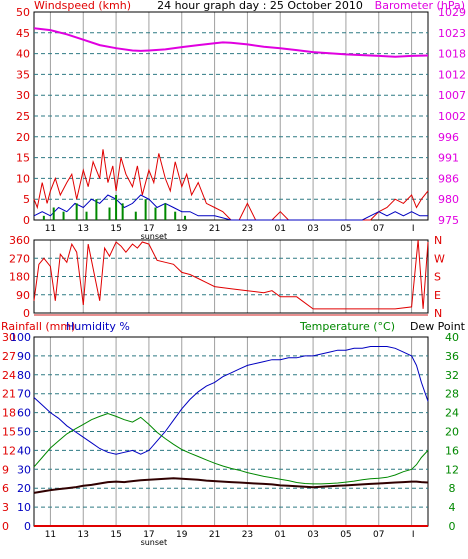  What do you see at coordinates (24, 432) in the screenshot?
I see `humidity-tick-label: 50` at bounding box center [24, 432].